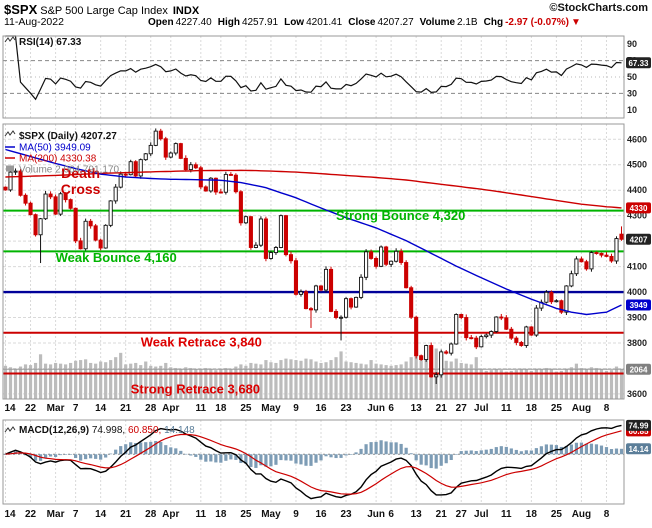 Image resolution: width=652 pixels, height=528 pixels. I want to click on price-axis-label: 3600, so click(637, 394).